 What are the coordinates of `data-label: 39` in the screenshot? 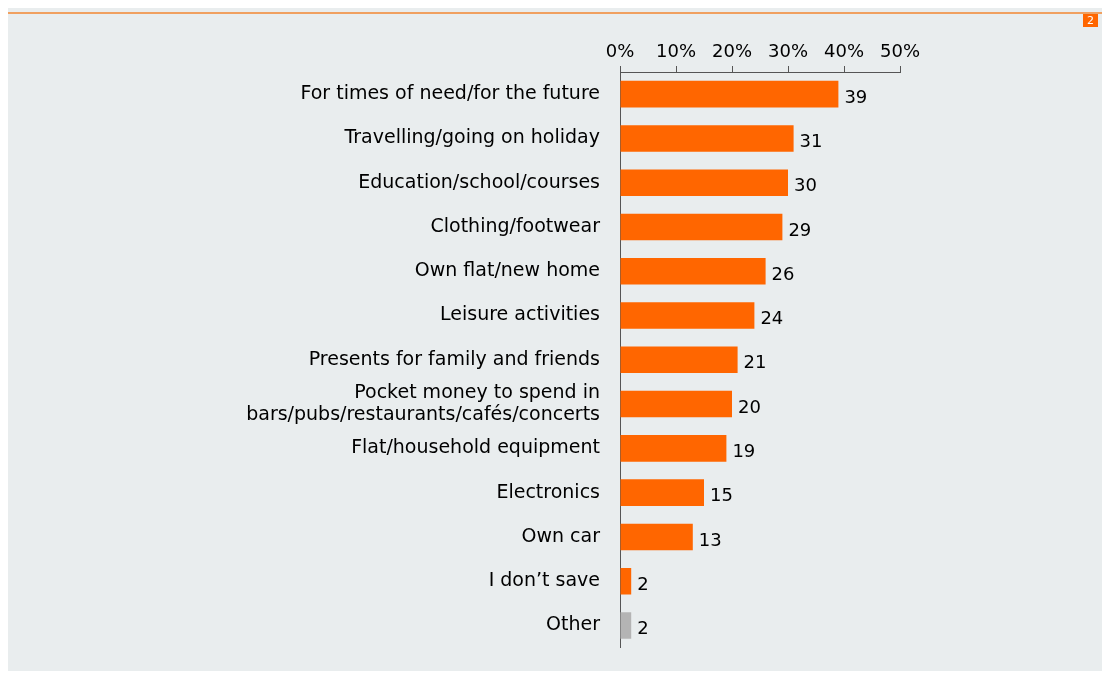 It's located at (856, 96).